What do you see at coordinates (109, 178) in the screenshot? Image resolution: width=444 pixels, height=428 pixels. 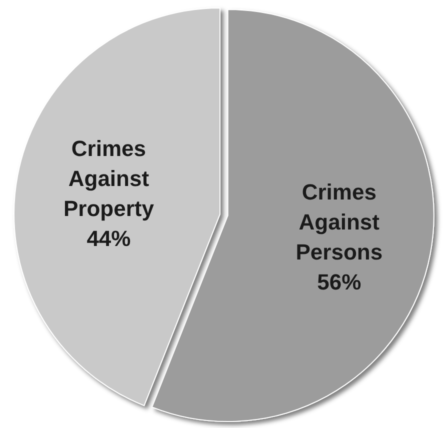 I see `slice-label: Crimes Against Property` at bounding box center [109, 178].